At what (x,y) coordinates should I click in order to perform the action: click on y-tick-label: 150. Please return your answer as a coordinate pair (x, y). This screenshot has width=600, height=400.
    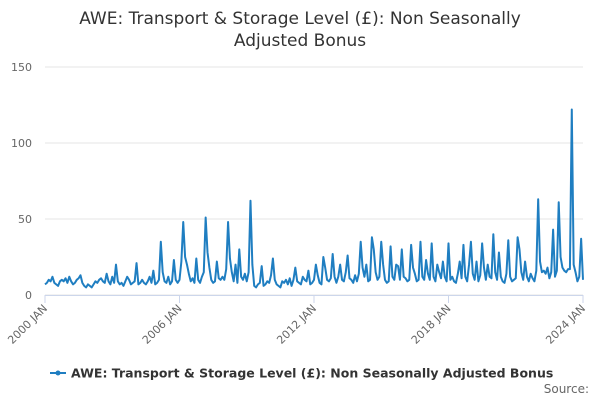
    Looking at the image, I should click on (21, 67).